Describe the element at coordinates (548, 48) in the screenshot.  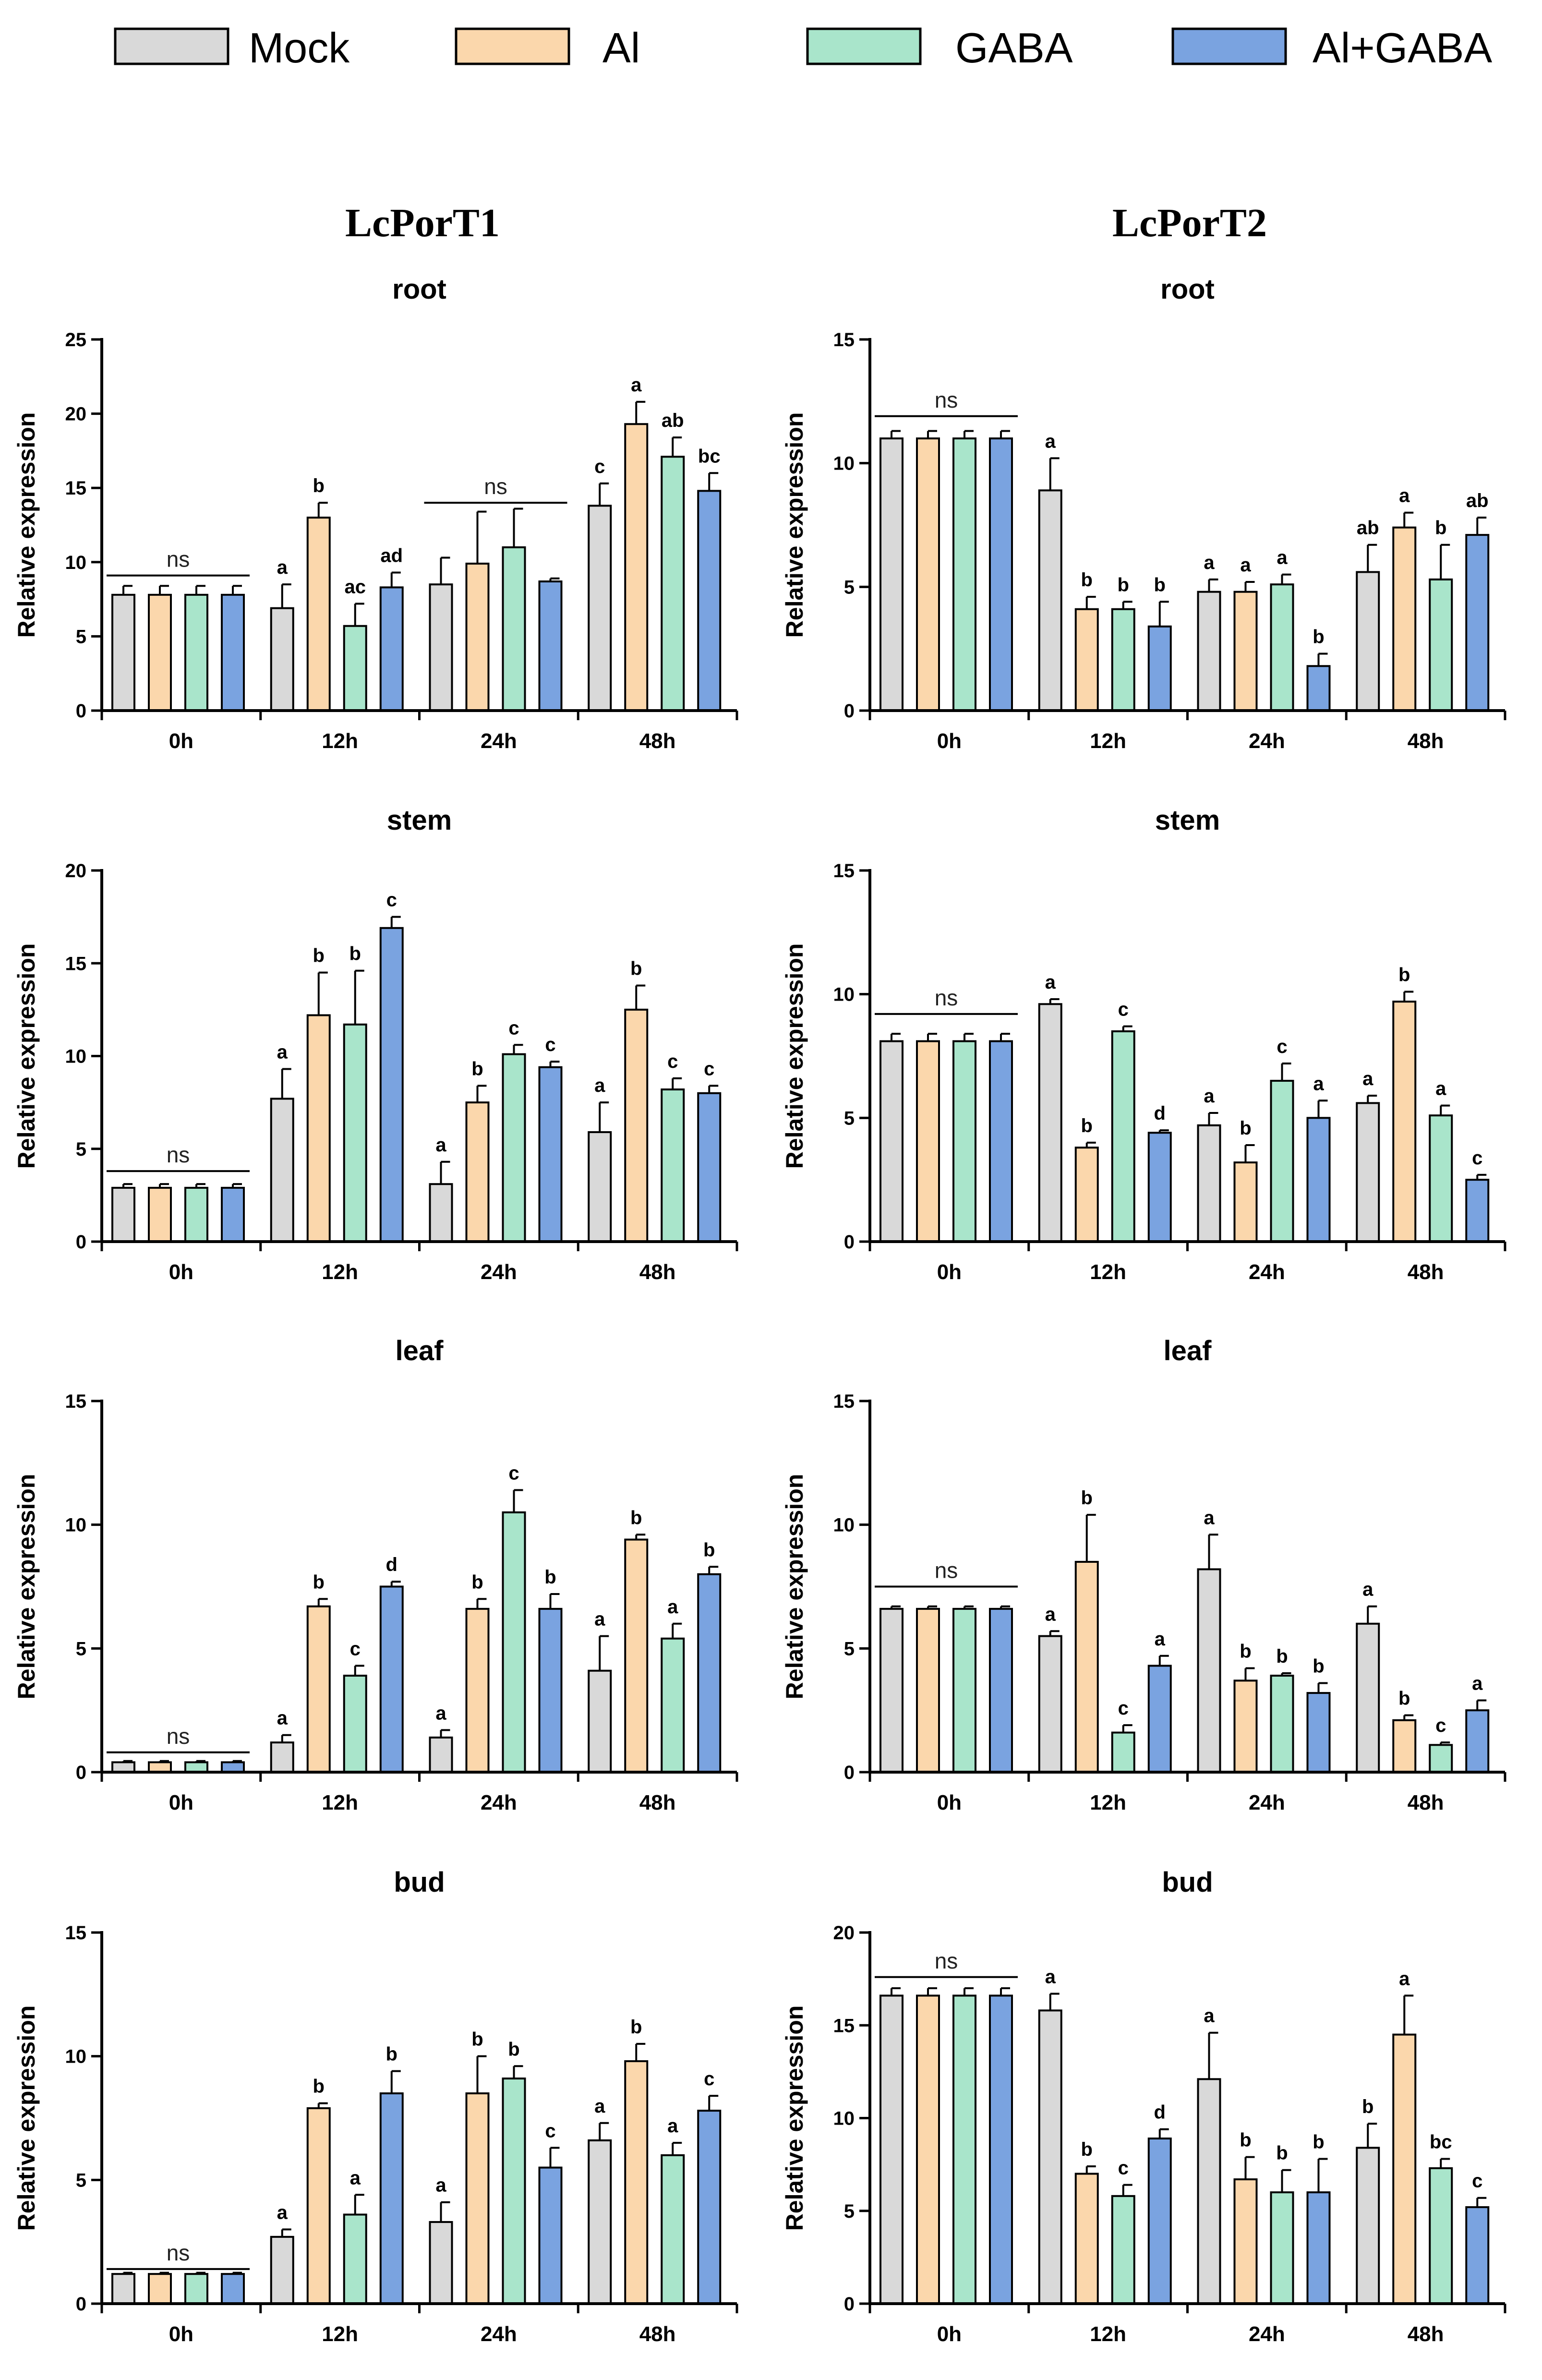
I see `legend-item-al: Al` at that location.